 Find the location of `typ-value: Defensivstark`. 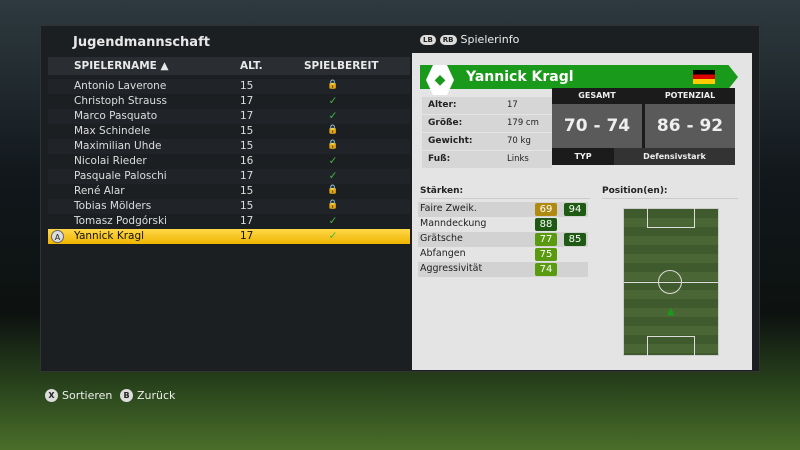

typ-value: Defensivstark is located at coordinates (674, 156).